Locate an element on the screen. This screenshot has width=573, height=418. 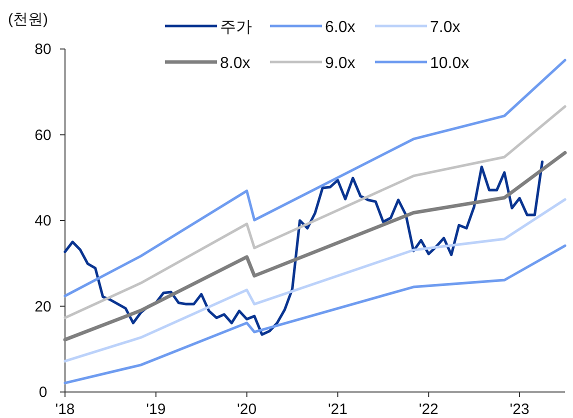
ytick: 80 is located at coordinates (43, 49).